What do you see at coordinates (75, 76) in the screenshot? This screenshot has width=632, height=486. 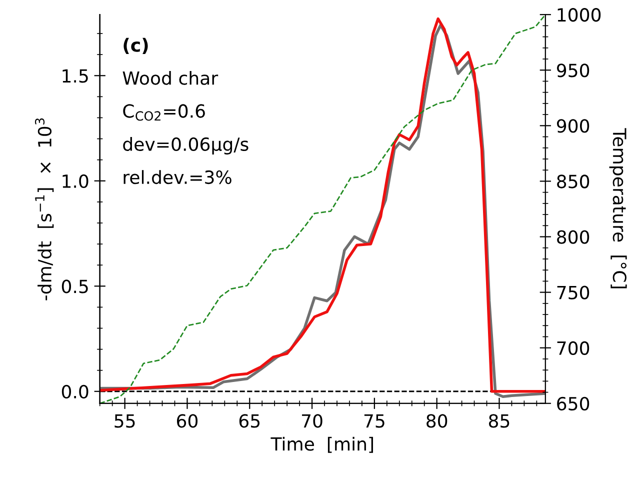 I see `y-tick-label: 1.5` at bounding box center [75, 76].